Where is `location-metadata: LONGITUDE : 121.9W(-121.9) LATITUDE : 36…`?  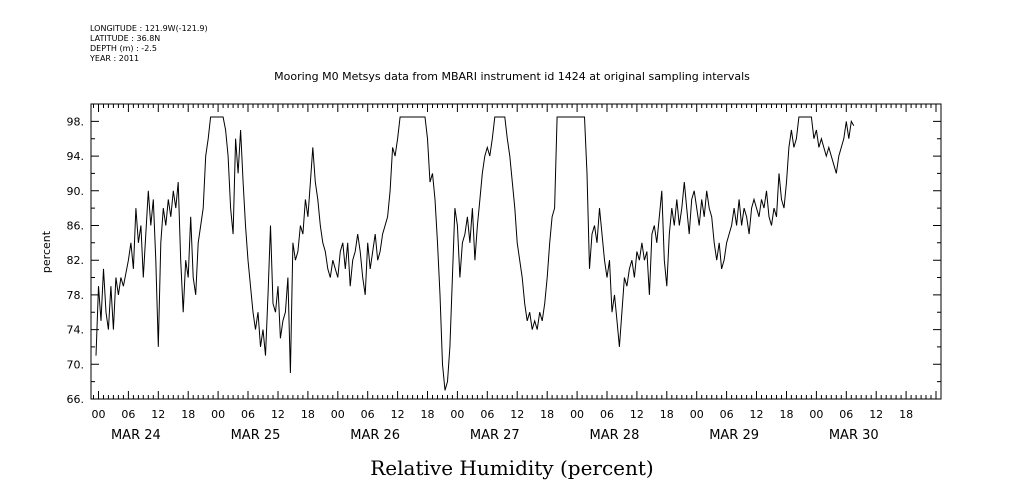
location-metadata: LONGITUDE : 121.9W(-121.9) LATITUDE : 36… is located at coordinates (148, 43).